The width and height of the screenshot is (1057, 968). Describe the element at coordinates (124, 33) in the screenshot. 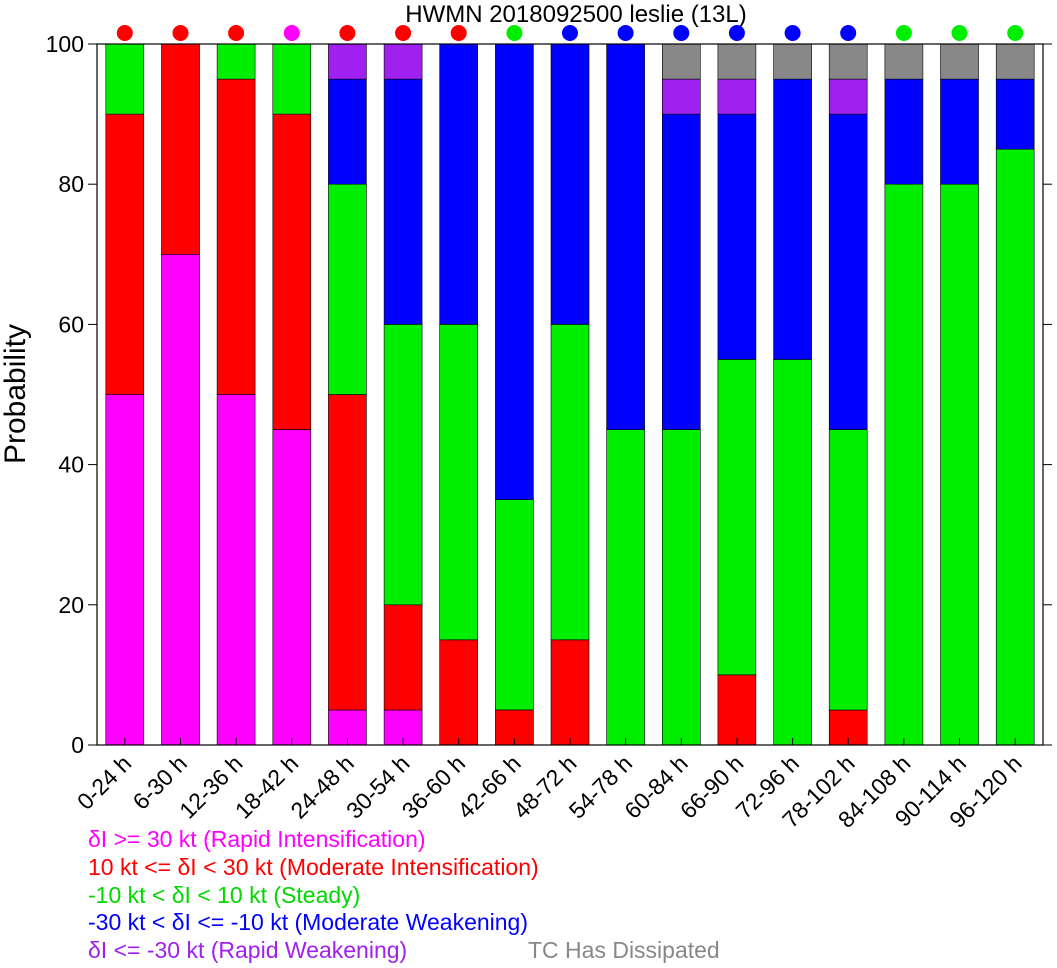

I see `dominant-marker-0-24 h` at that location.